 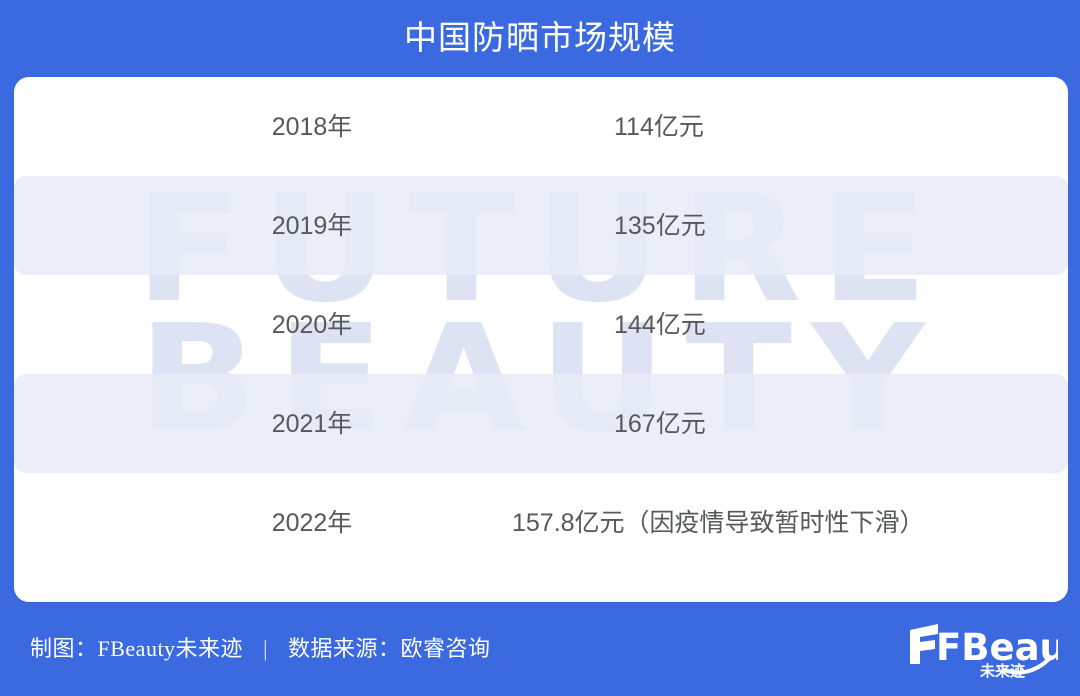 What do you see at coordinates (389, 648) in the screenshot?
I see `footer-source: 数据来源：欧睿咨询` at bounding box center [389, 648].